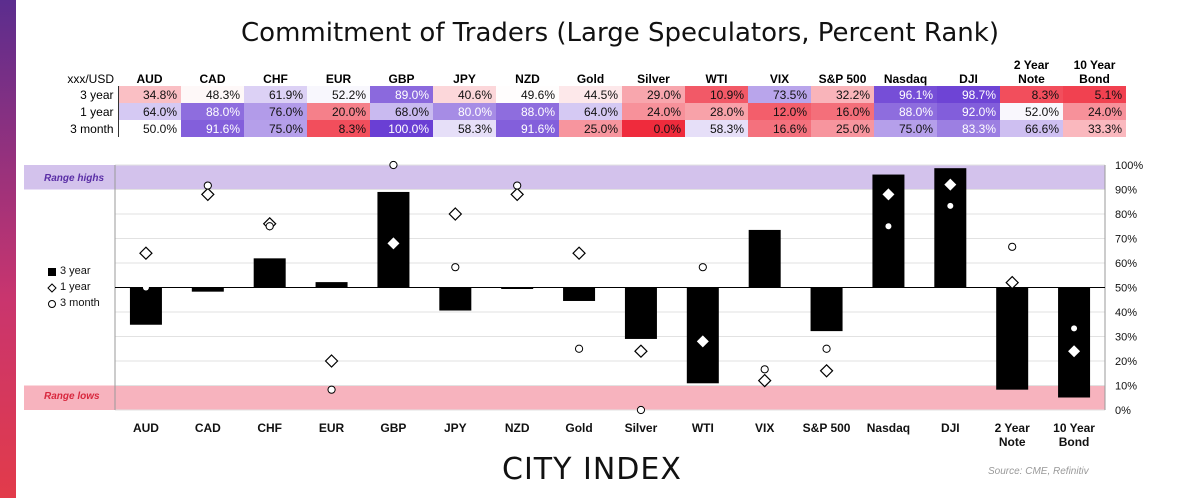  What do you see at coordinates (1094, 111) in the screenshot?
I see `table-cell: 24.0%` at bounding box center [1094, 111].